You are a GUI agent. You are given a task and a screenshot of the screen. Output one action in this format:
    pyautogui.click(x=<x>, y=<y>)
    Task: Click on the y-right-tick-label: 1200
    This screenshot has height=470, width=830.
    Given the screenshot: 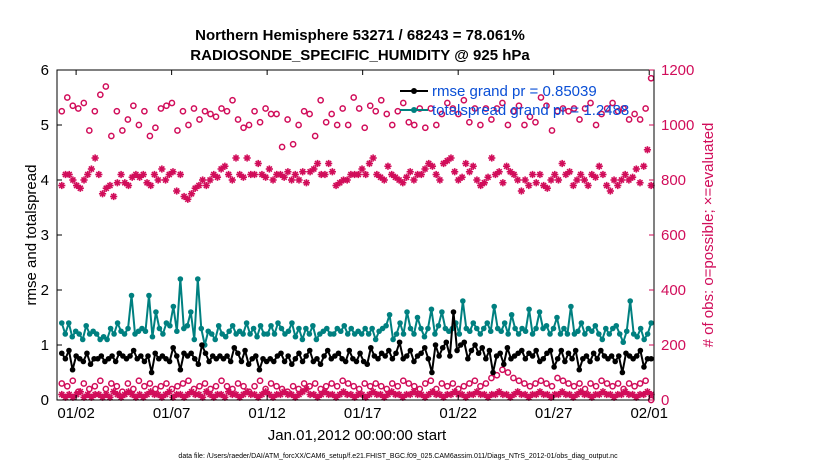 What is the action you would take?
    pyautogui.click(x=677, y=70)
    